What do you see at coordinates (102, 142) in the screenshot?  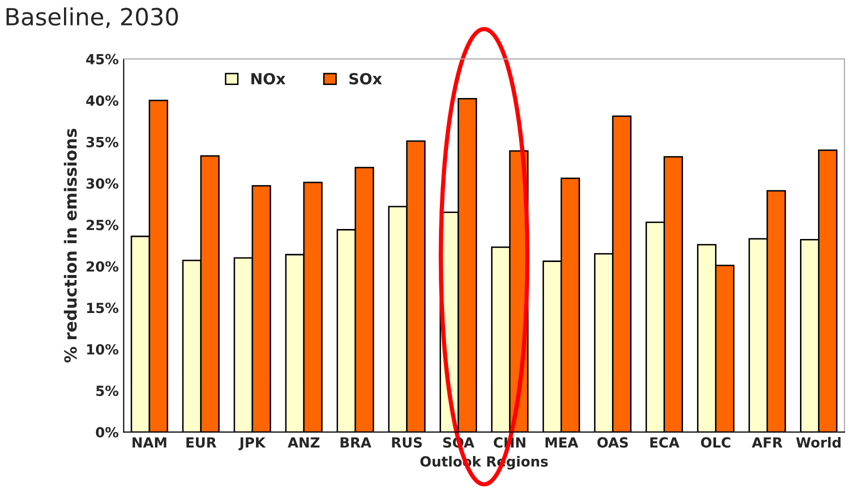 I see `y-tick-label: 35%` at bounding box center [102, 142].